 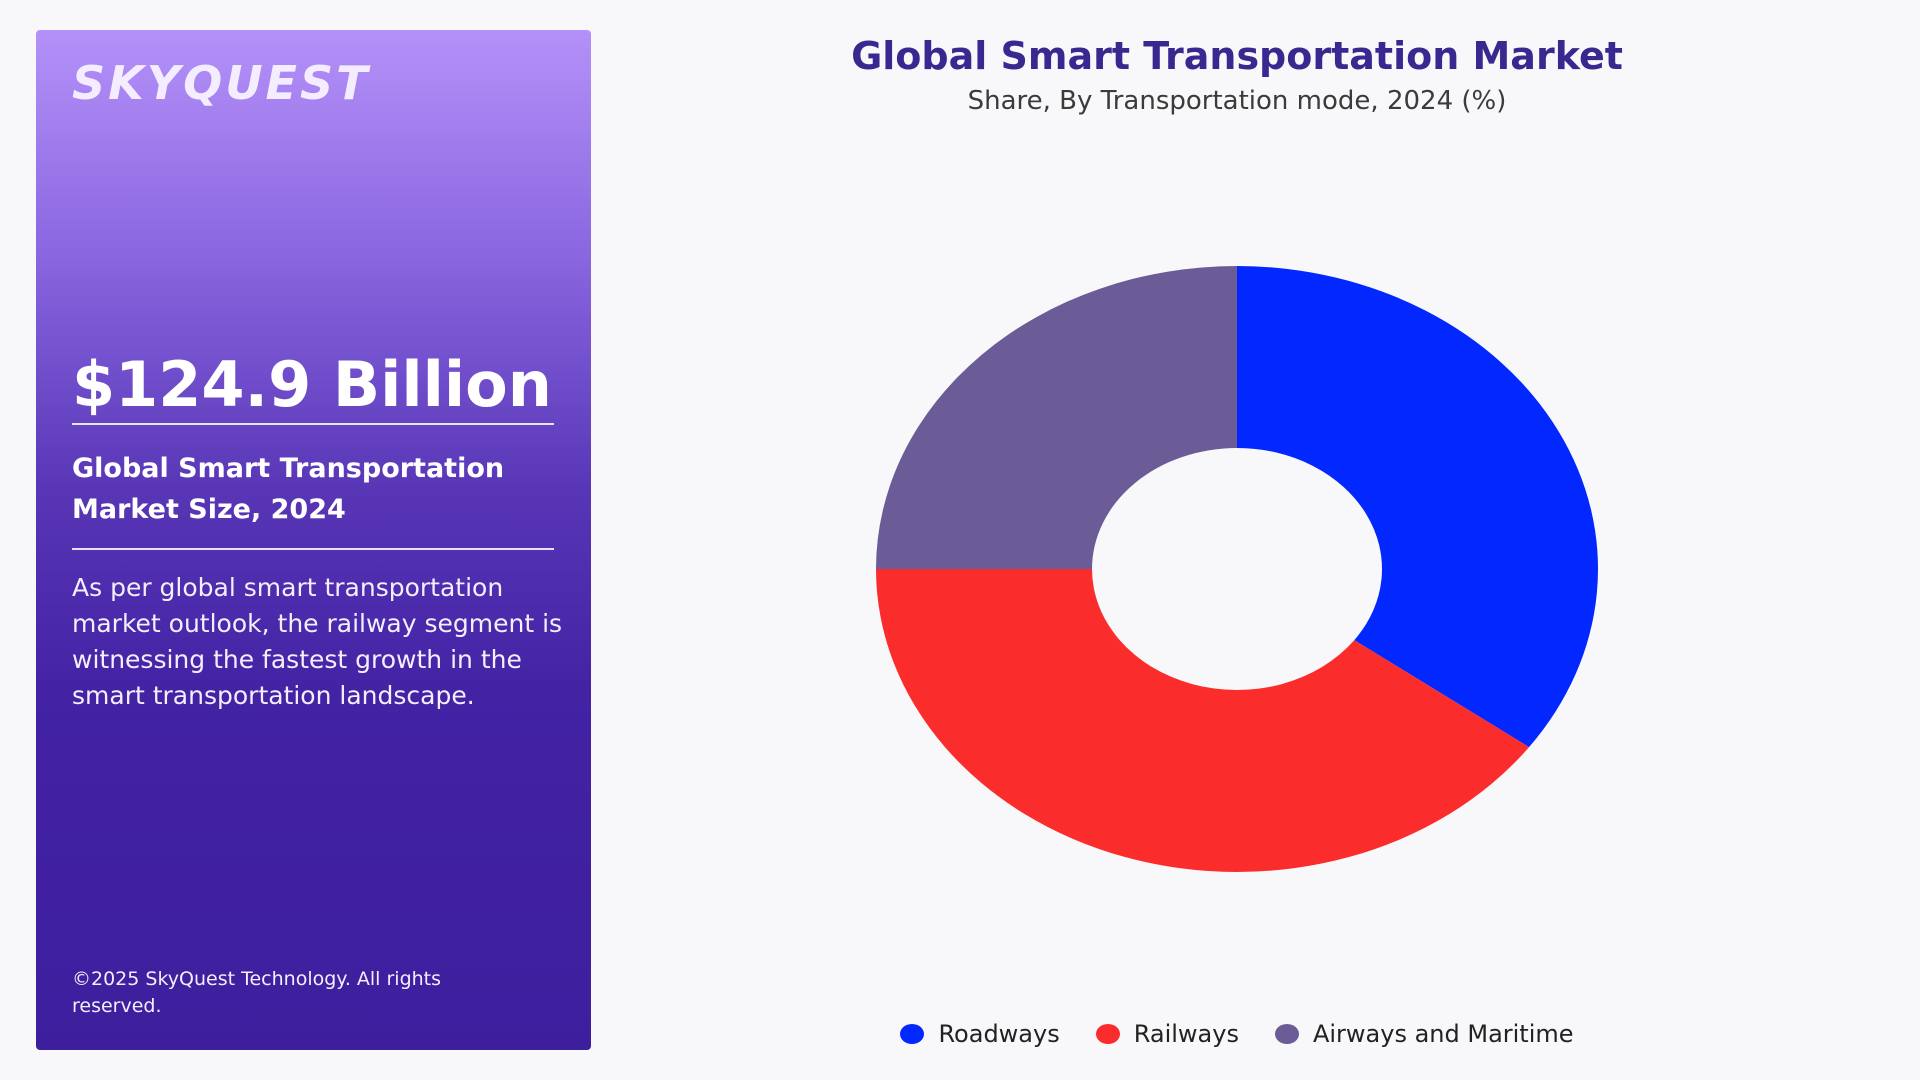 I want to click on legend-item: Railways, so click(x=1167, y=1034).